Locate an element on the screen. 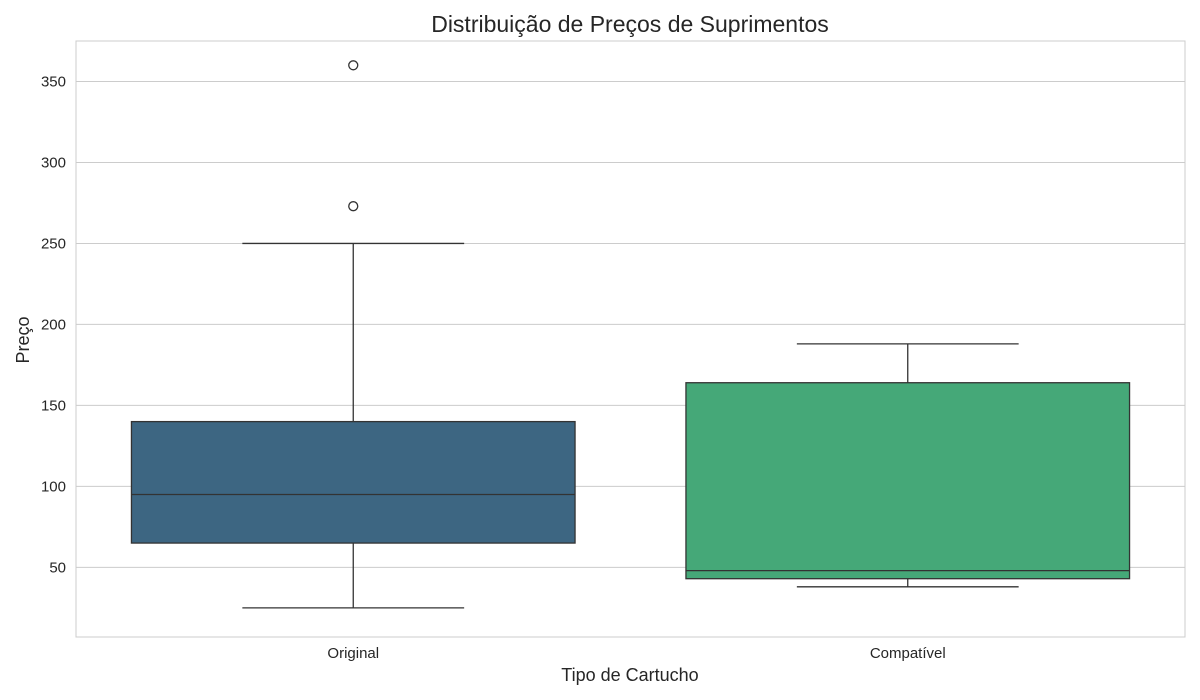 The image size is (1200, 700). y-tick-label: 250 is located at coordinates (53, 243).